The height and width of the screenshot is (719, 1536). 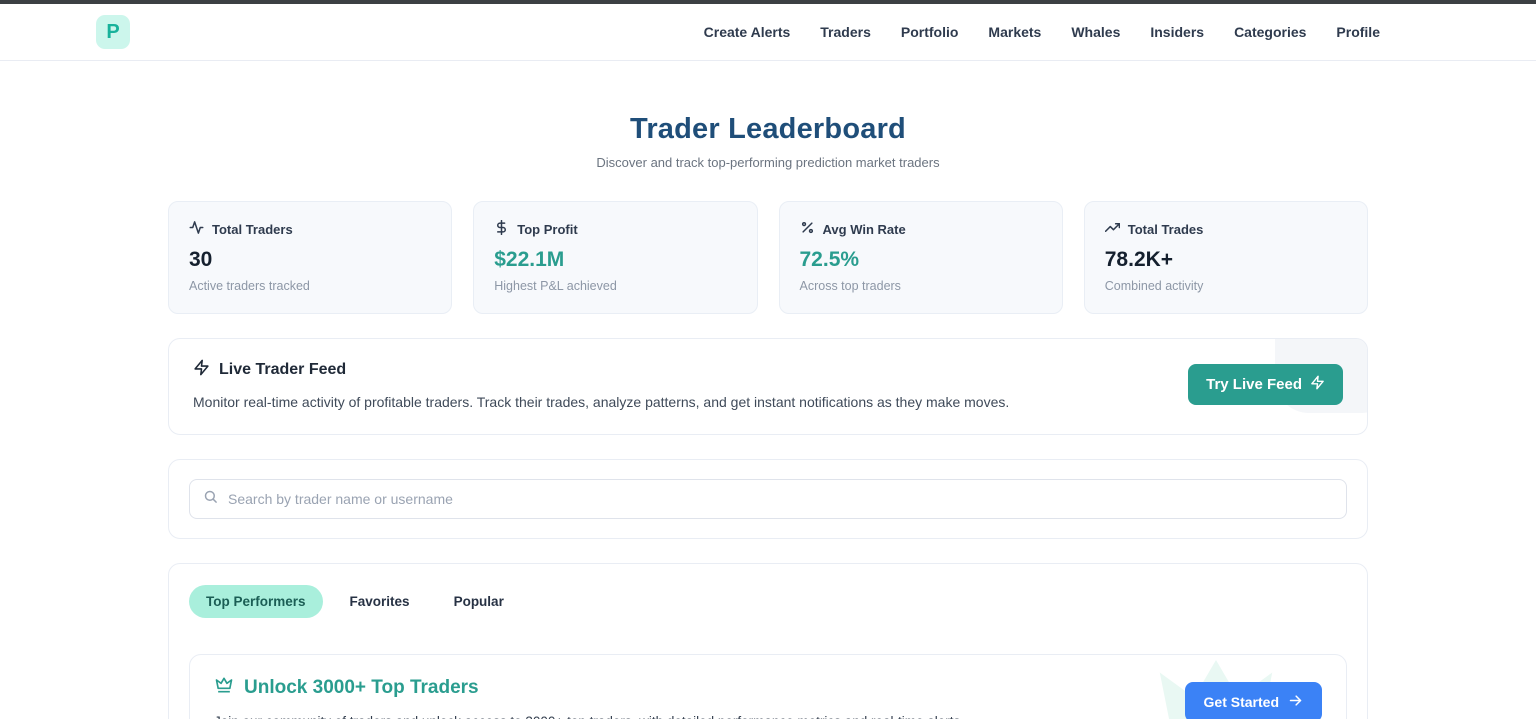 I want to click on activity-icon, so click(x=196, y=229).